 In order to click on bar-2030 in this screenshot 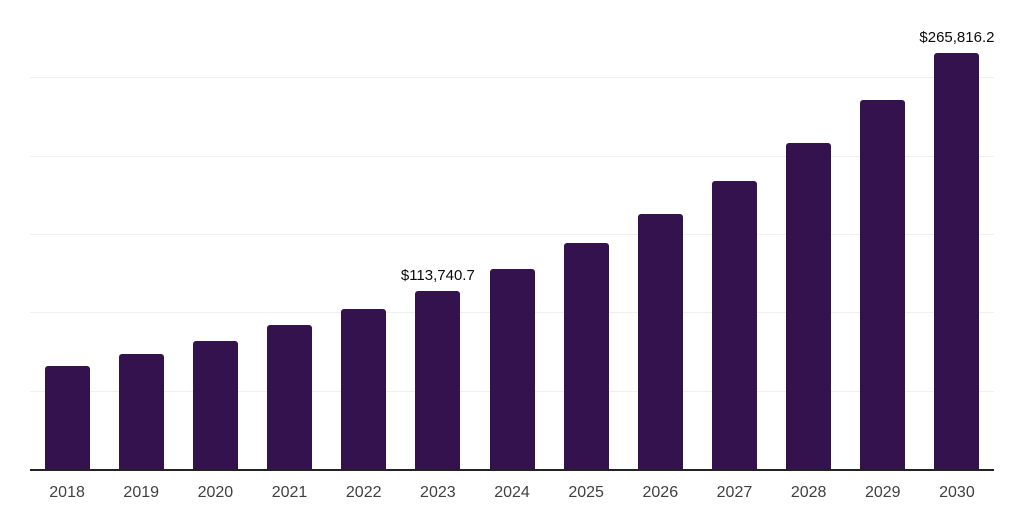, I will do `click(957, 260)`.